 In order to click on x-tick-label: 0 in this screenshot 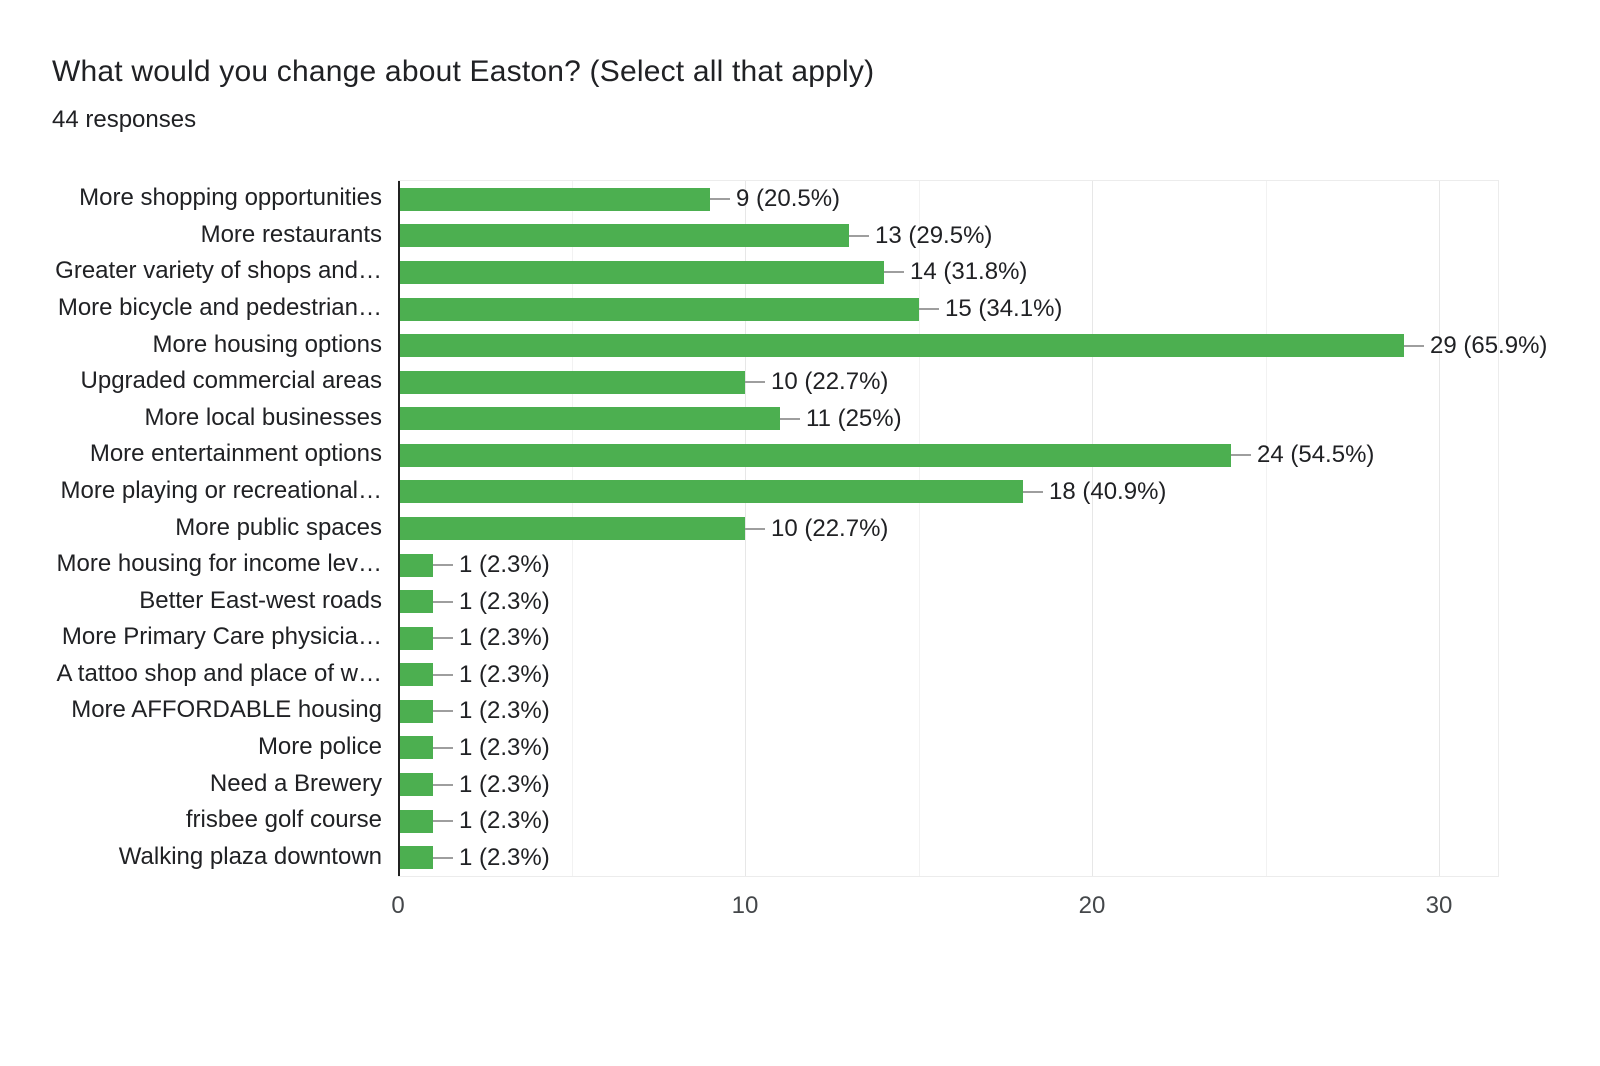, I will do `click(398, 905)`.